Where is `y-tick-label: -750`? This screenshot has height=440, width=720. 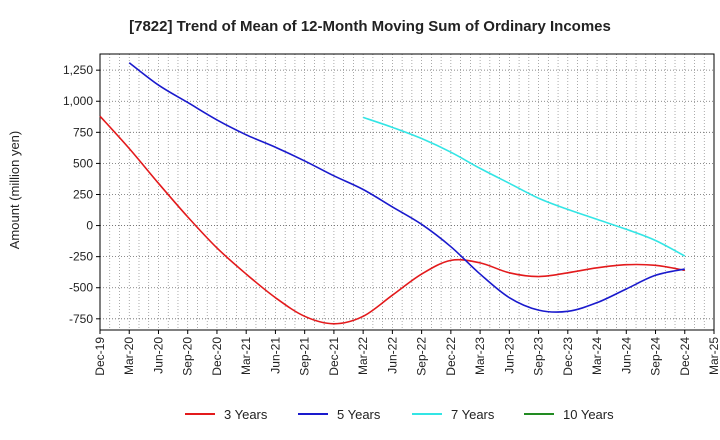
y-tick-label: -750 is located at coordinates (81, 319).